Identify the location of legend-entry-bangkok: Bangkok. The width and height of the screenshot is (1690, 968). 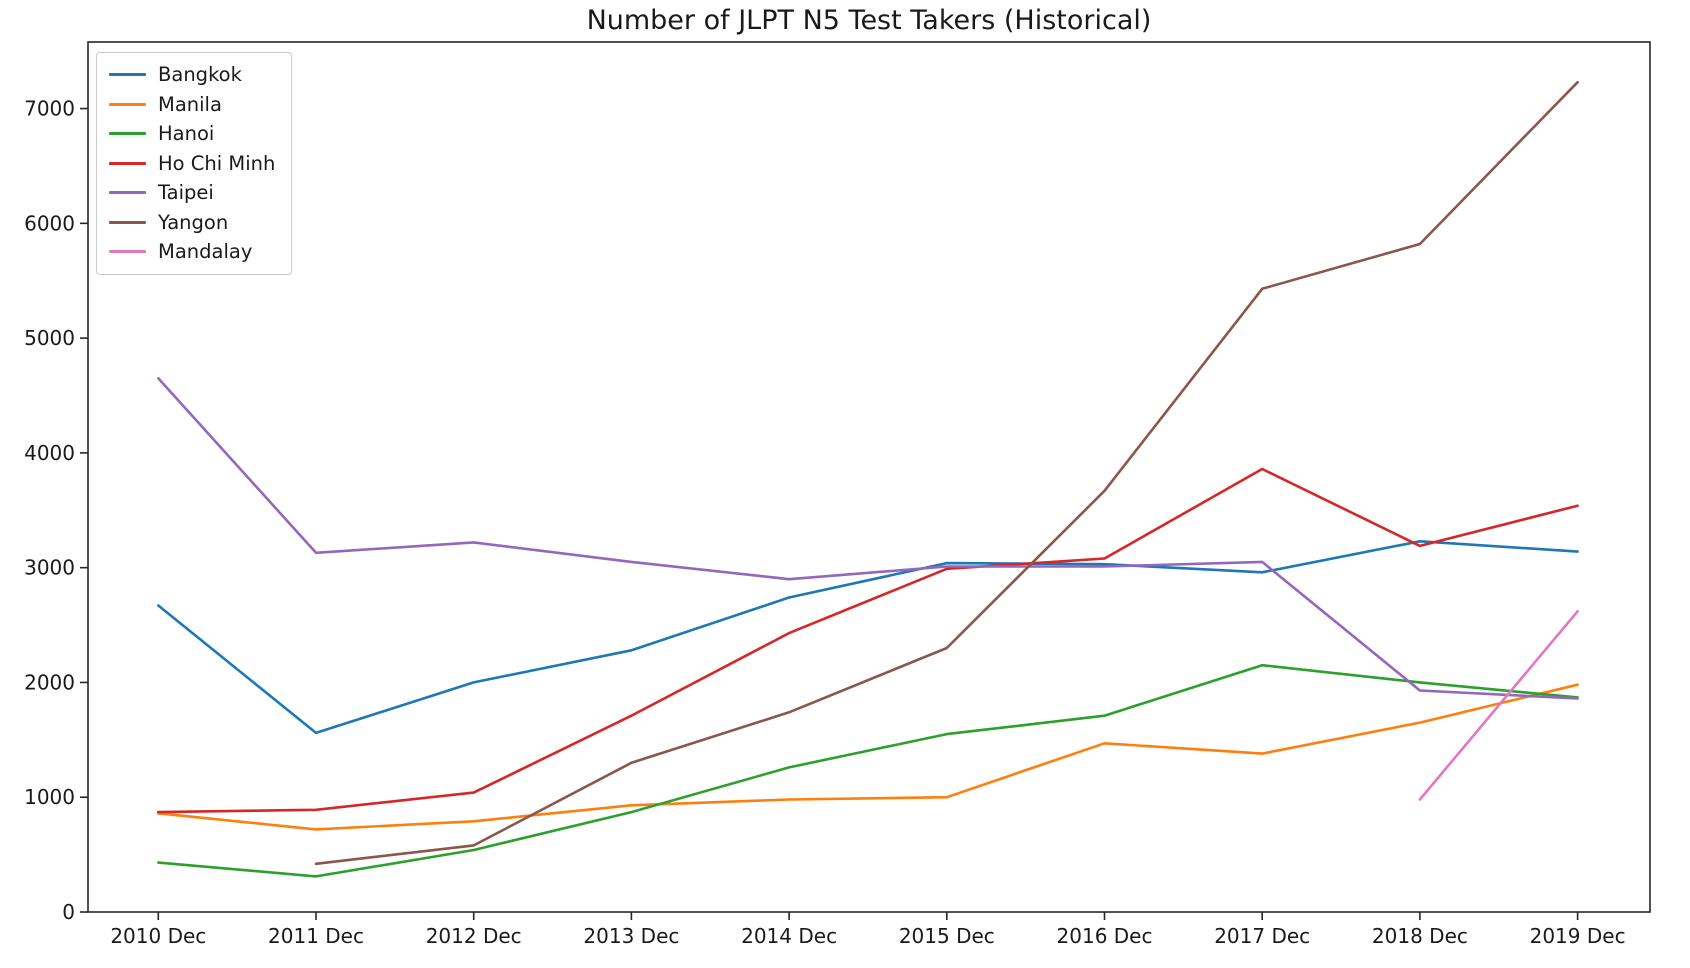
(192, 75).